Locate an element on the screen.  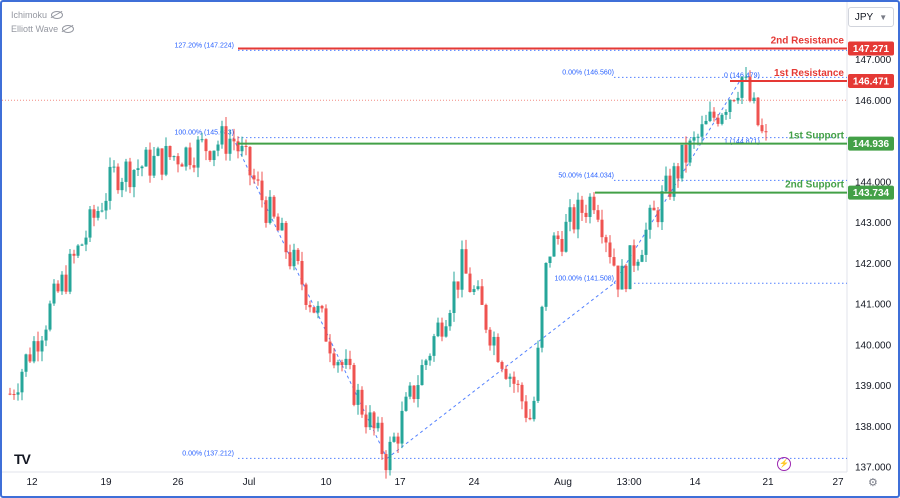
x-tick-label: 24 is located at coordinates (474, 482).